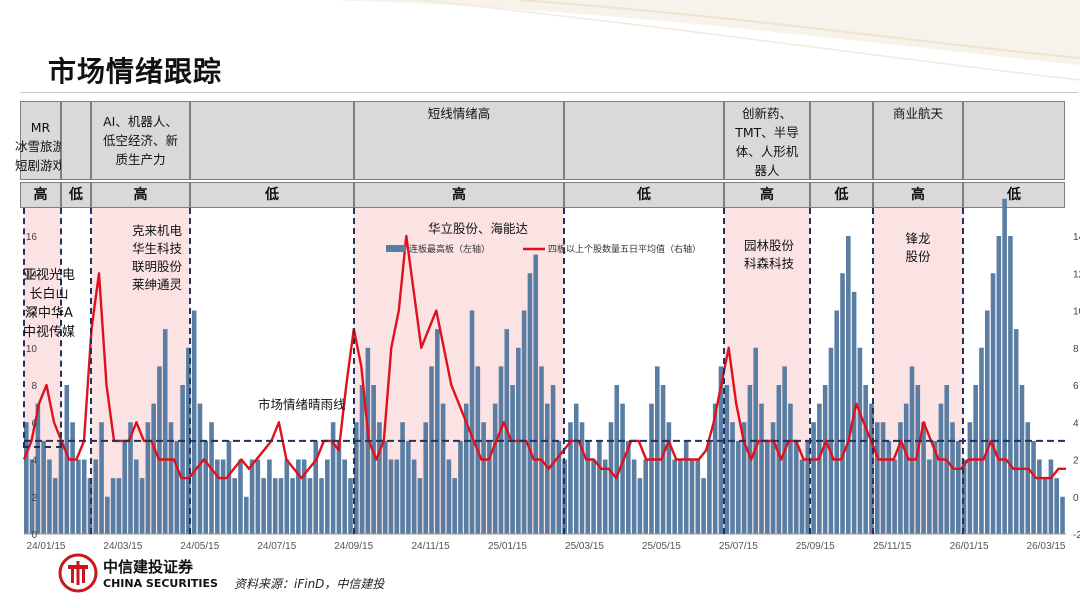 This screenshot has width=1080, height=608. I want to click on x-tick-0: 24/01/15, so click(46, 546).